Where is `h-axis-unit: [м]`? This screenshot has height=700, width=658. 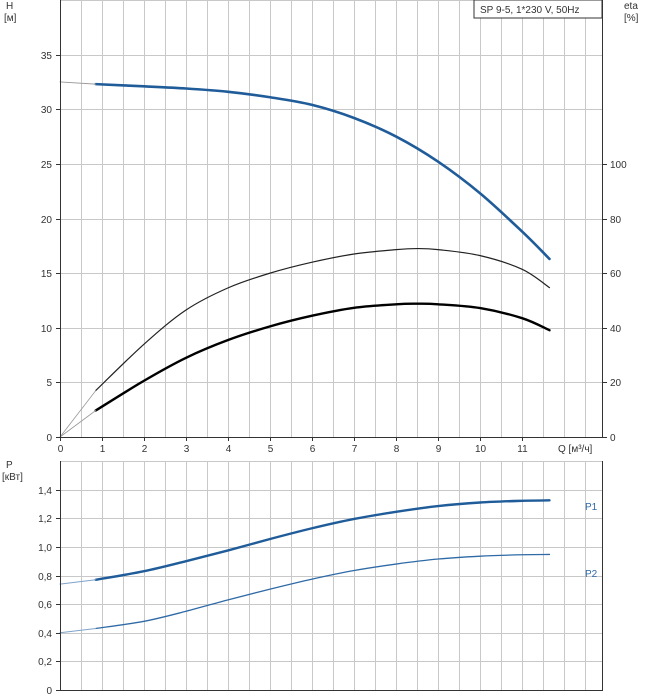 h-axis-unit: [м] is located at coordinates (10, 18).